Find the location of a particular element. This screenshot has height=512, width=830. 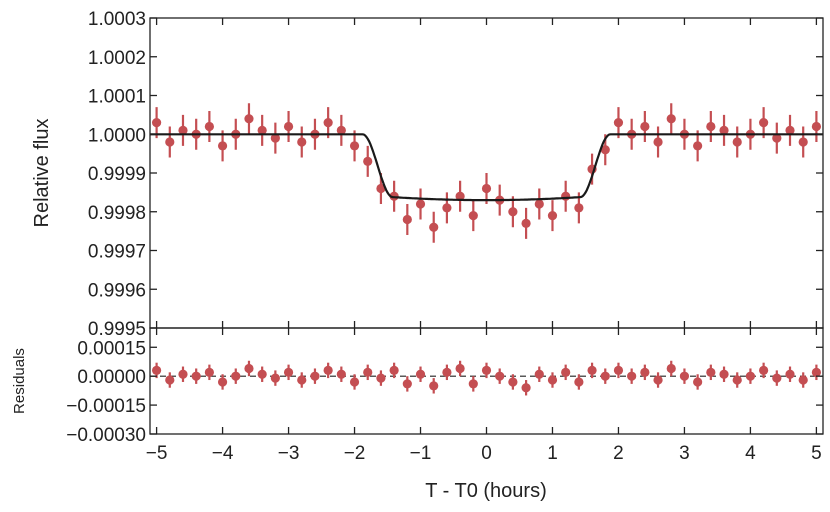

main-ytick-label: 1.0002 is located at coordinates (117, 58).